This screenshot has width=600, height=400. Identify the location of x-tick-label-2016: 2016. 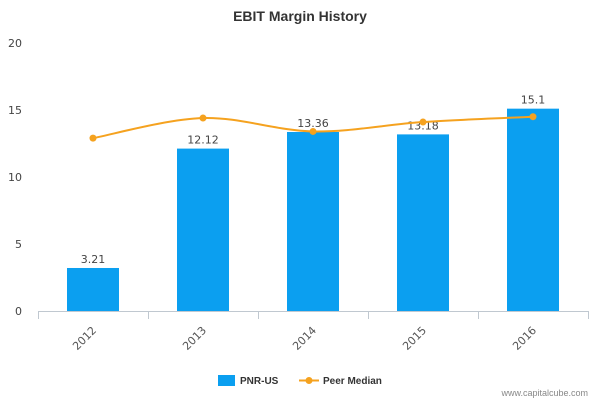
(524, 338).